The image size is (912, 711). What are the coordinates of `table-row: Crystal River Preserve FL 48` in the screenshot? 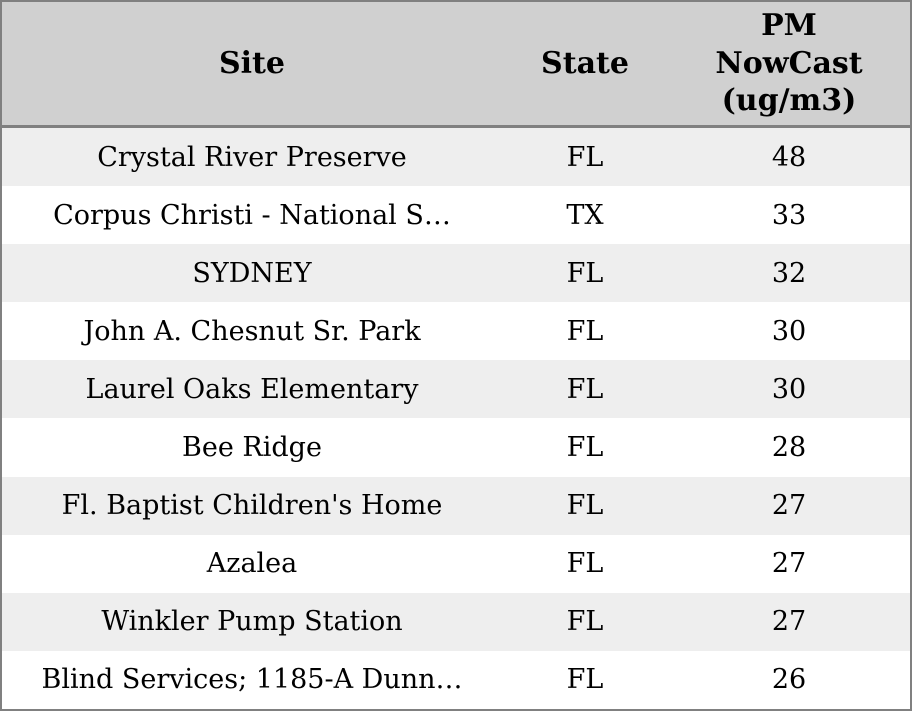 It's located at (456, 157).